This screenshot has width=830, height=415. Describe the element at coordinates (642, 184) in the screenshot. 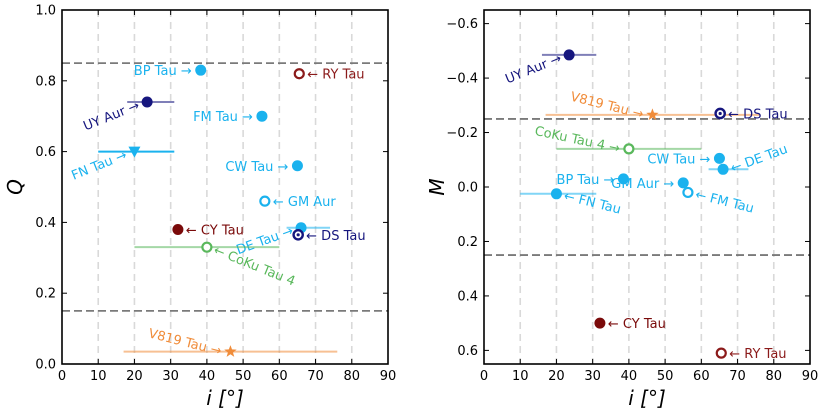

I see `label-gm-aur: GM Aur →` at that location.